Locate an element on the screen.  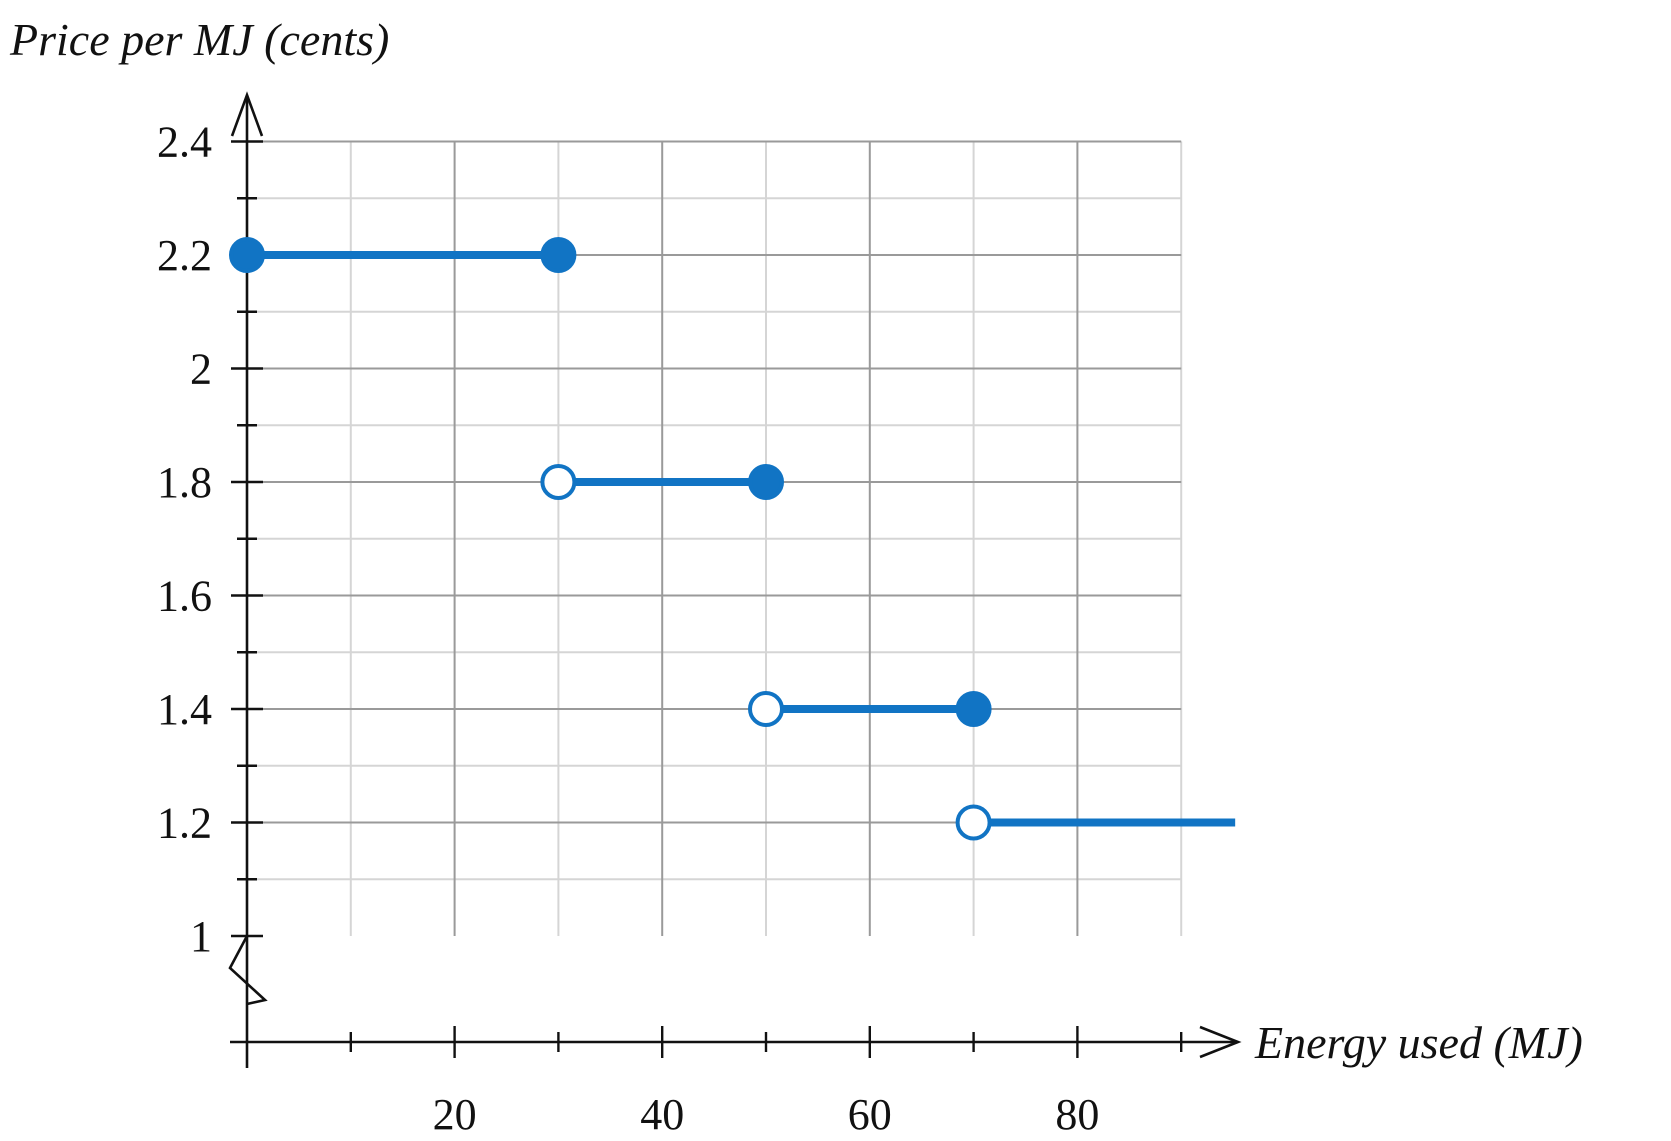
y-tick-label: 2.2 is located at coordinates (184, 255).